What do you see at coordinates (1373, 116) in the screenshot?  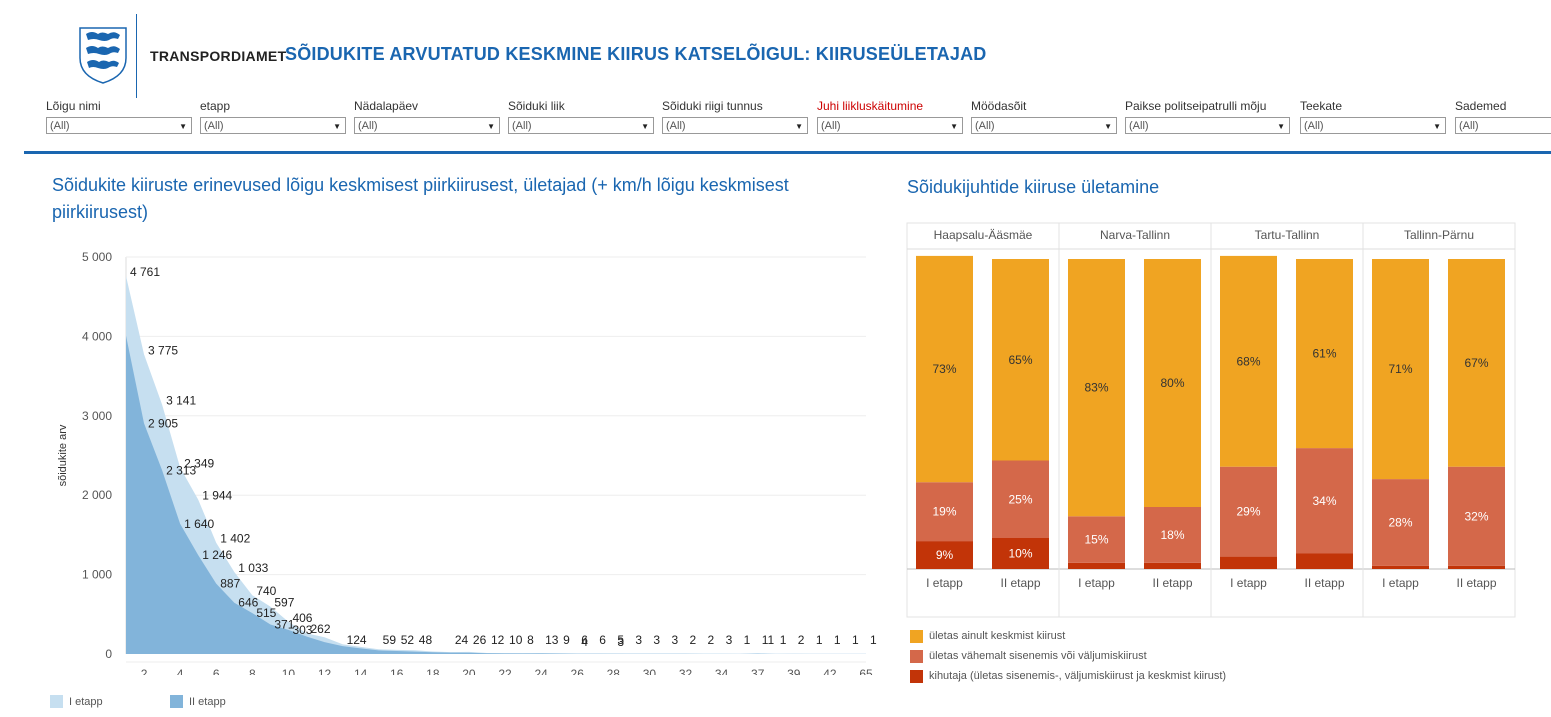 I see `filter-teekate: Teekate (All) ▼` at bounding box center [1373, 116].